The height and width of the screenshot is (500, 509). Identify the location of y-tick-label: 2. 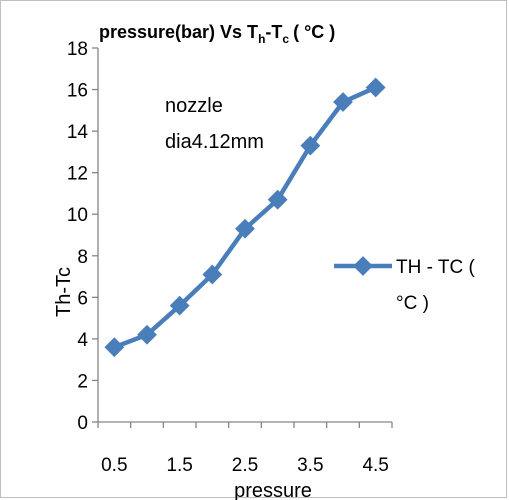
(82, 381).